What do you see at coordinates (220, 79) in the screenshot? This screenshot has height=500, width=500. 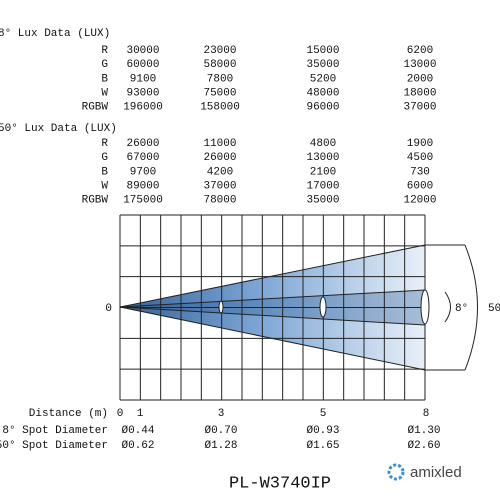 I see `lux-value: 7800` at bounding box center [220, 79].